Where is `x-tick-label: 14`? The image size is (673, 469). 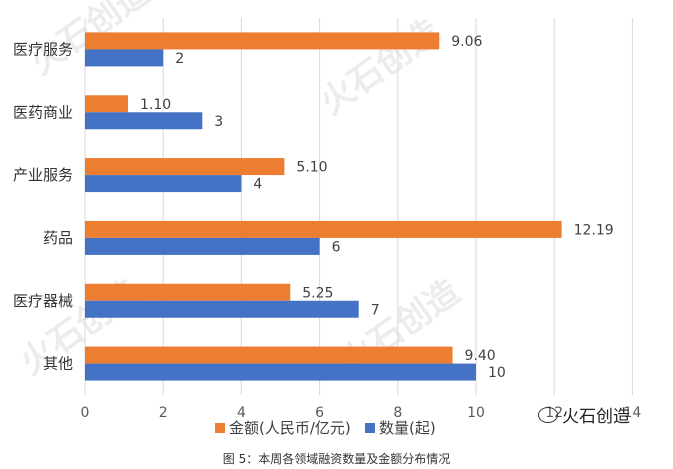
x-tick-label: 14 is located at coordinates (632, 413).